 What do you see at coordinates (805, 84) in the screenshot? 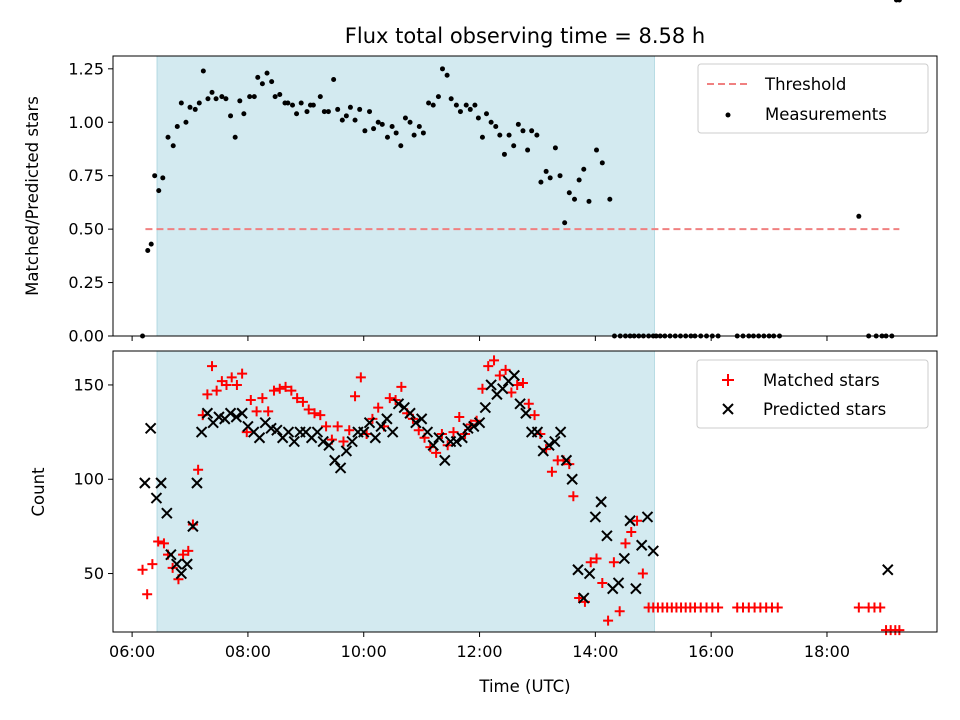
I see `threshold-legend-label: Threshold` at bounding box center [805, 84].